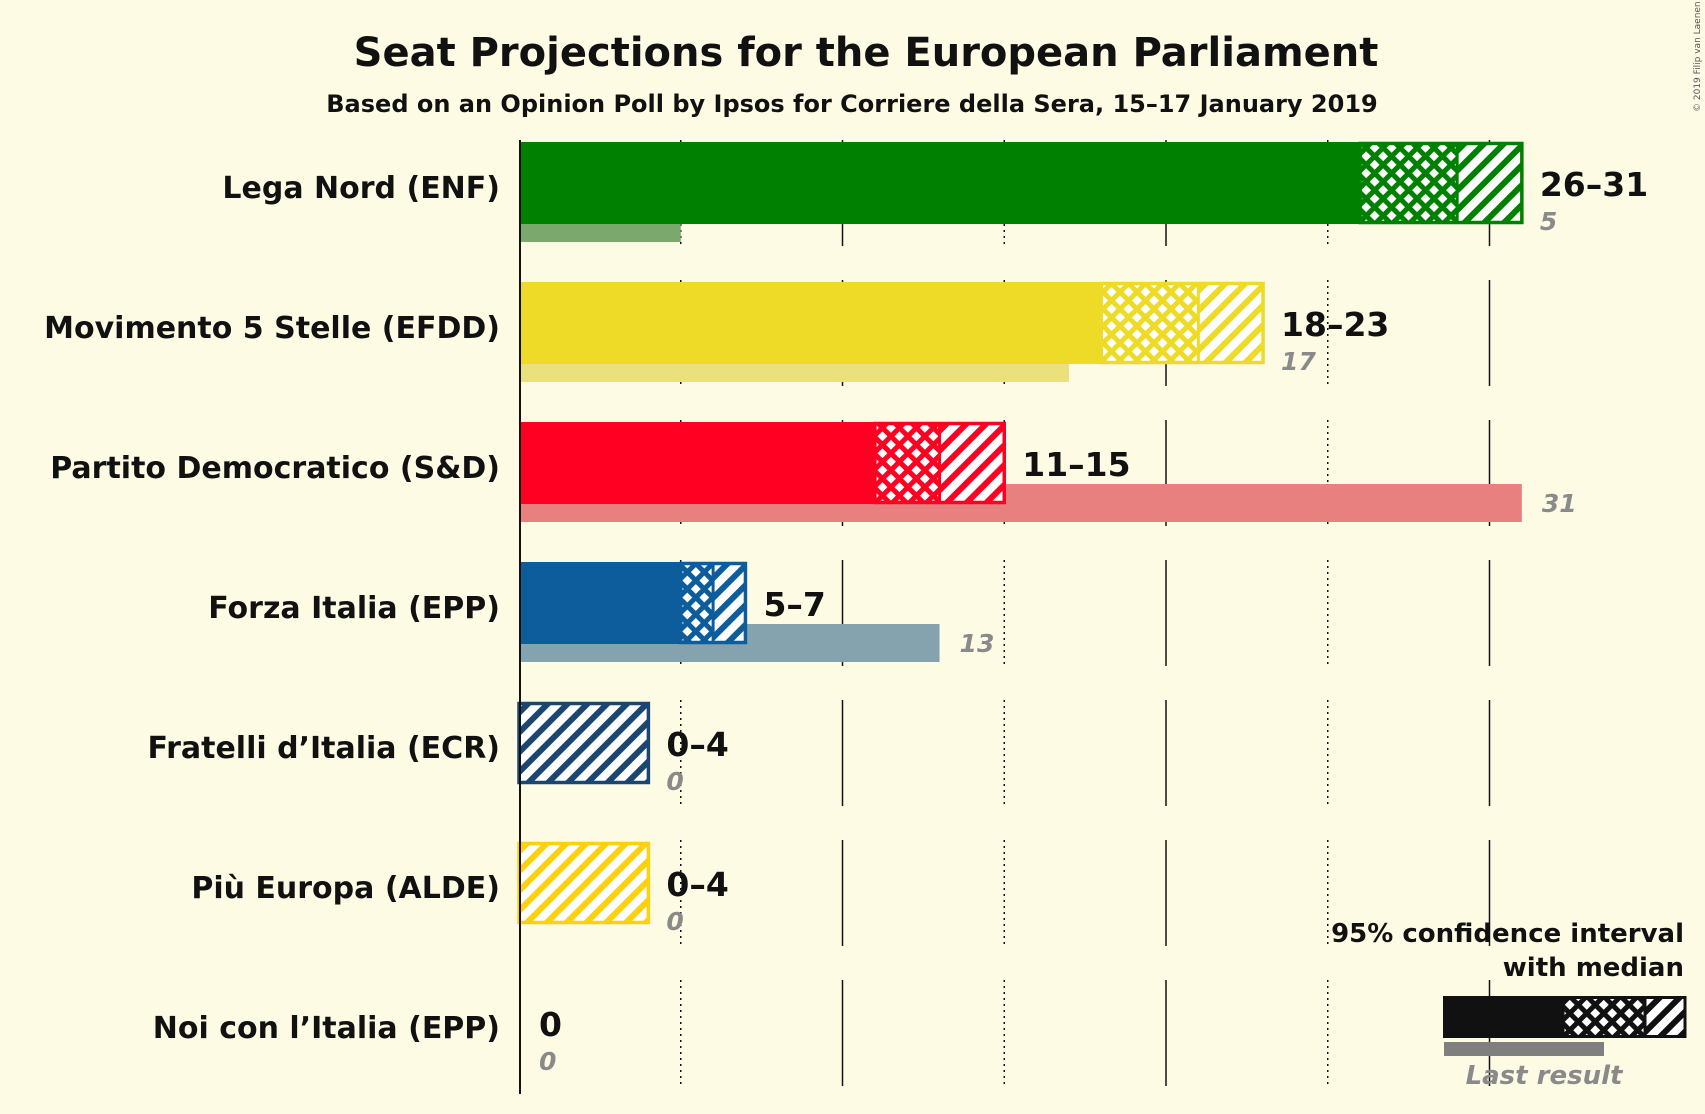 This screenshot has width=1705, height=1114. I want to click on solid-bar-lega-nord-enf, so click(940, 183).